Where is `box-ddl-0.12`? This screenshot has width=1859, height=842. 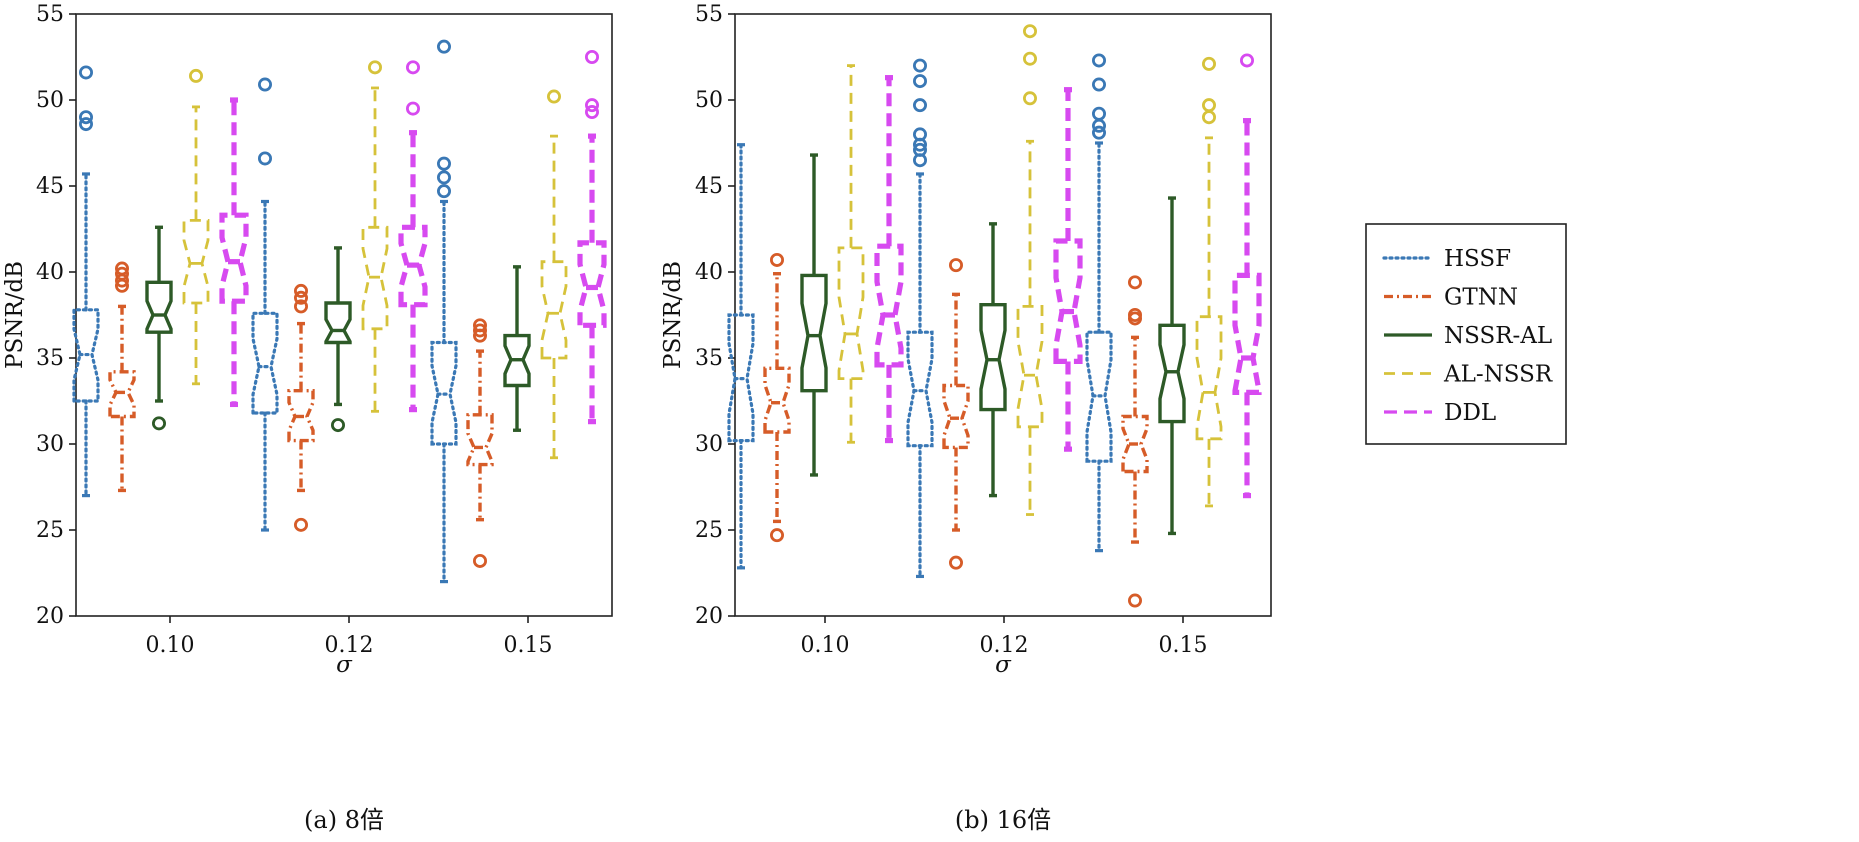
box-ddl-0.12 is located at coordinates (413, 236).